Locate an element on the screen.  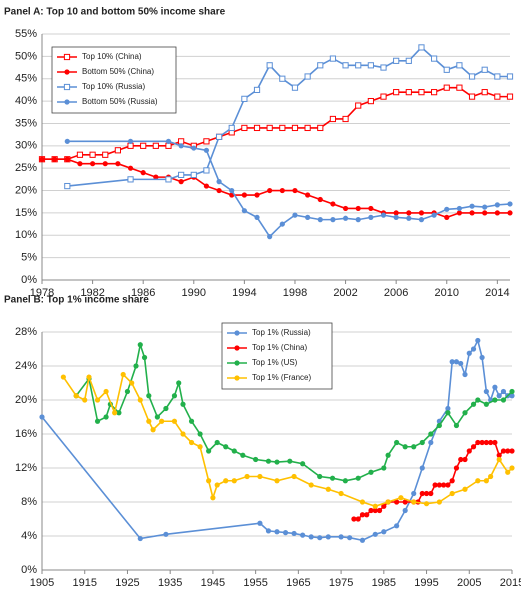
y-tick-label: 12% is located at coordinates (26, 468).